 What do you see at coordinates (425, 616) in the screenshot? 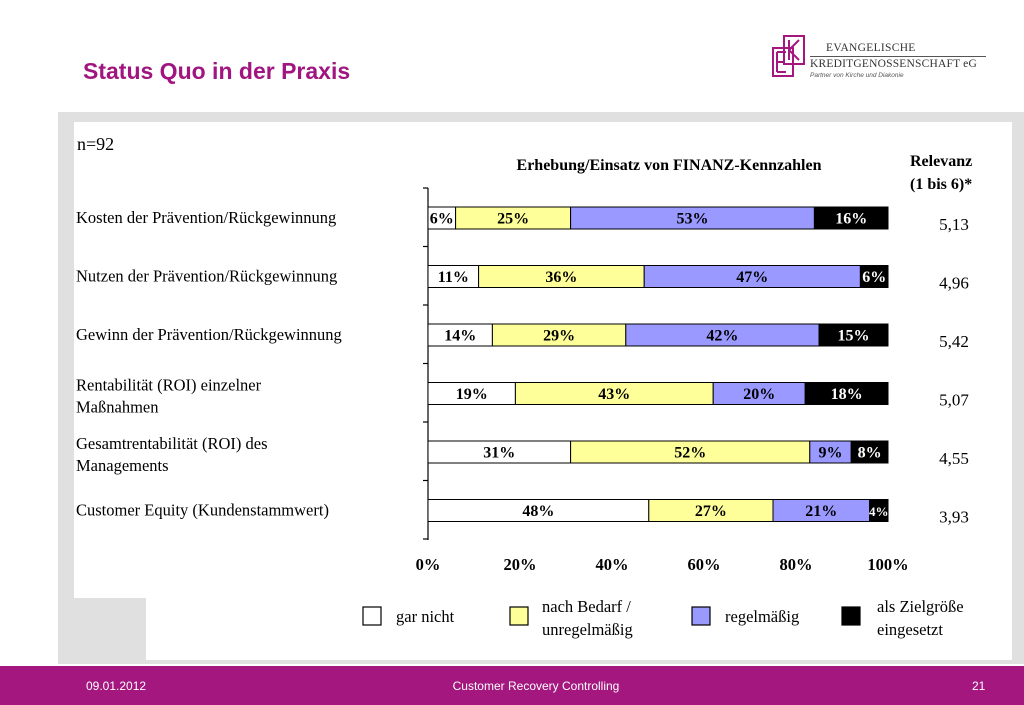
I see `legend-label: gar nicht` at bounding box center [425, 616].